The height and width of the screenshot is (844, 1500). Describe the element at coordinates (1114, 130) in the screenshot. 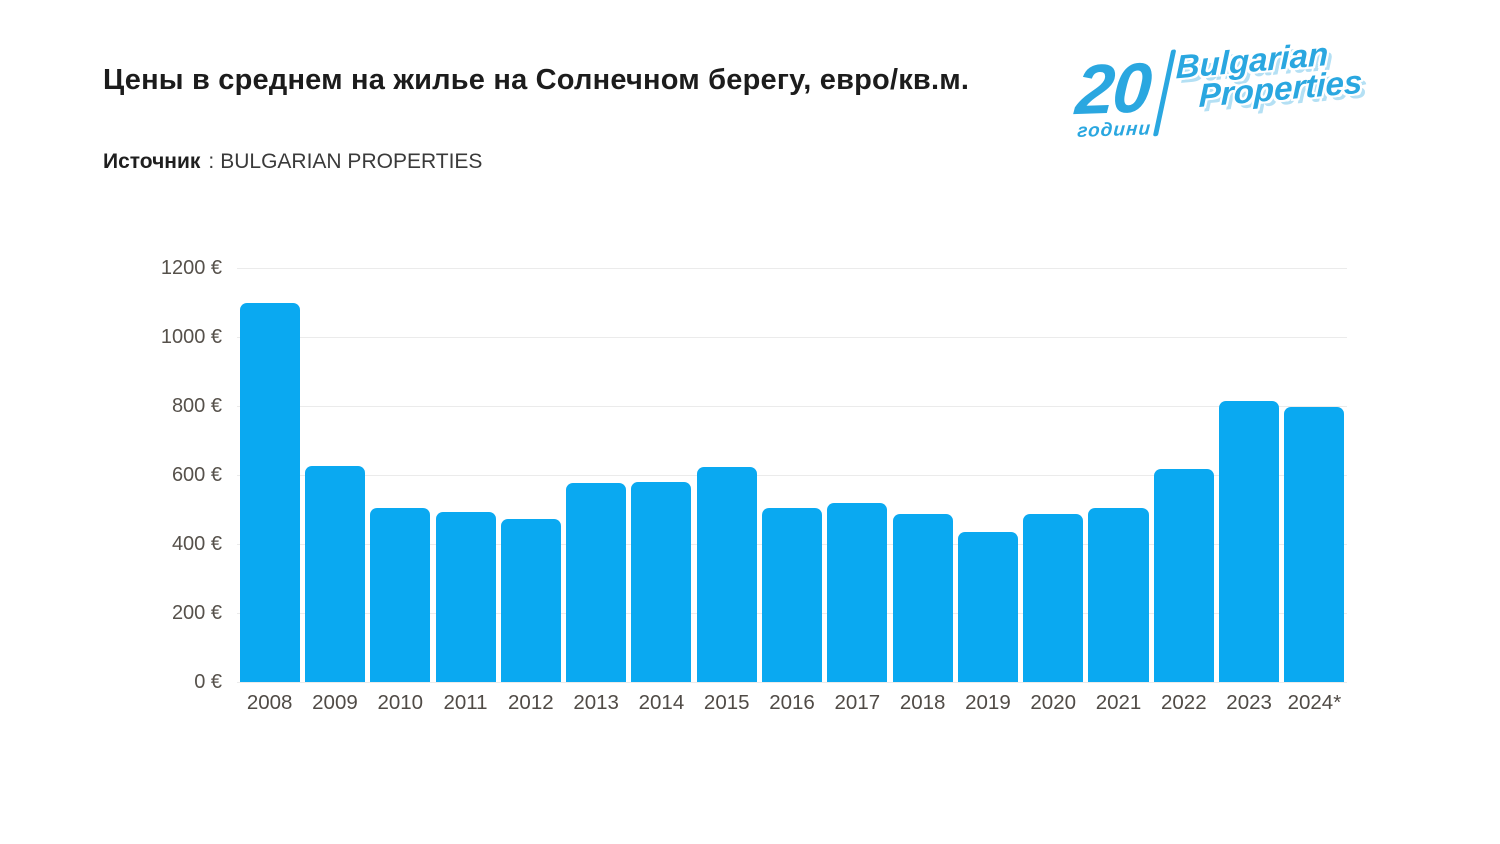

I see `logo-anniversary-word: години` at that location.